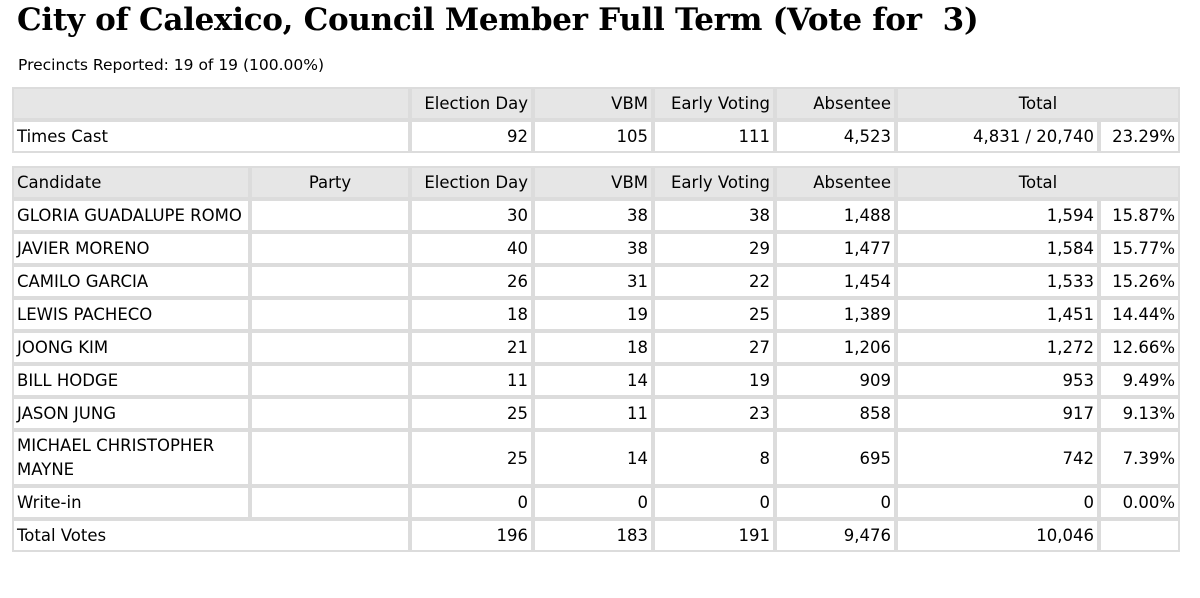 Image resolution: width=1200 pixels, height=598 pixels. What do you see at coordinates (471, 136) in the screenshot?
I see `election-day-value: 92` at bounding box center [471, 136].